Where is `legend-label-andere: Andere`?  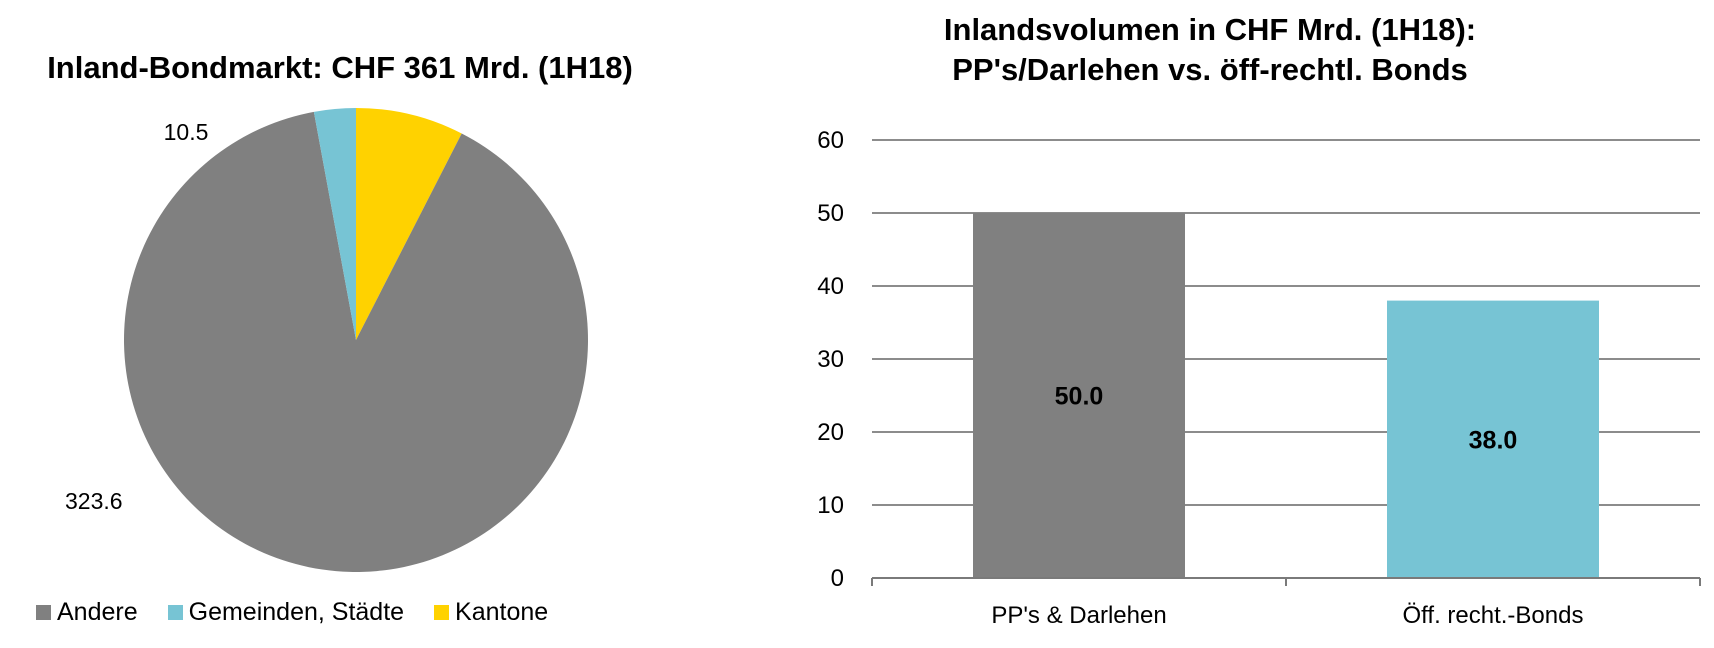 legend-label-andere: Andere is located at coordinates (97, 612).